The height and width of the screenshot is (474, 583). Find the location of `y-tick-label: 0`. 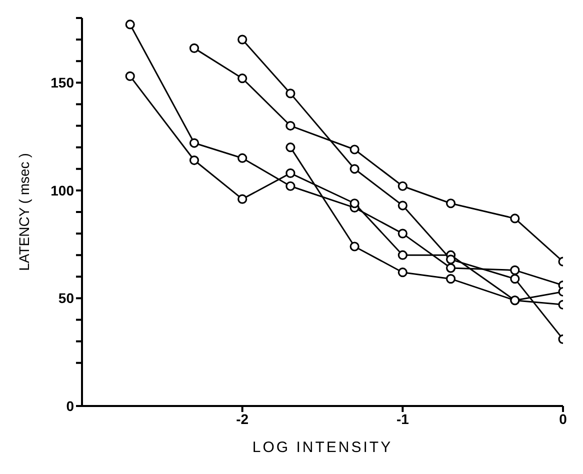

y-tick-label: 0 is located at coordinates (70, 406).